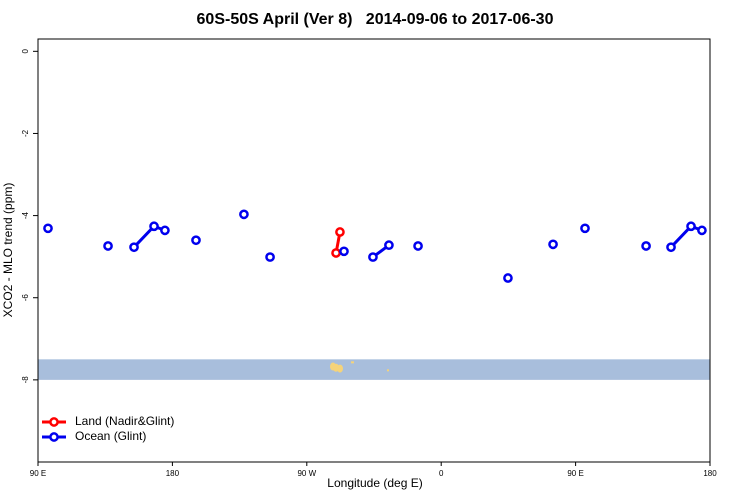 The image size is (750, 500). I want to click on y-tick-label: -8, so click(25, 380).